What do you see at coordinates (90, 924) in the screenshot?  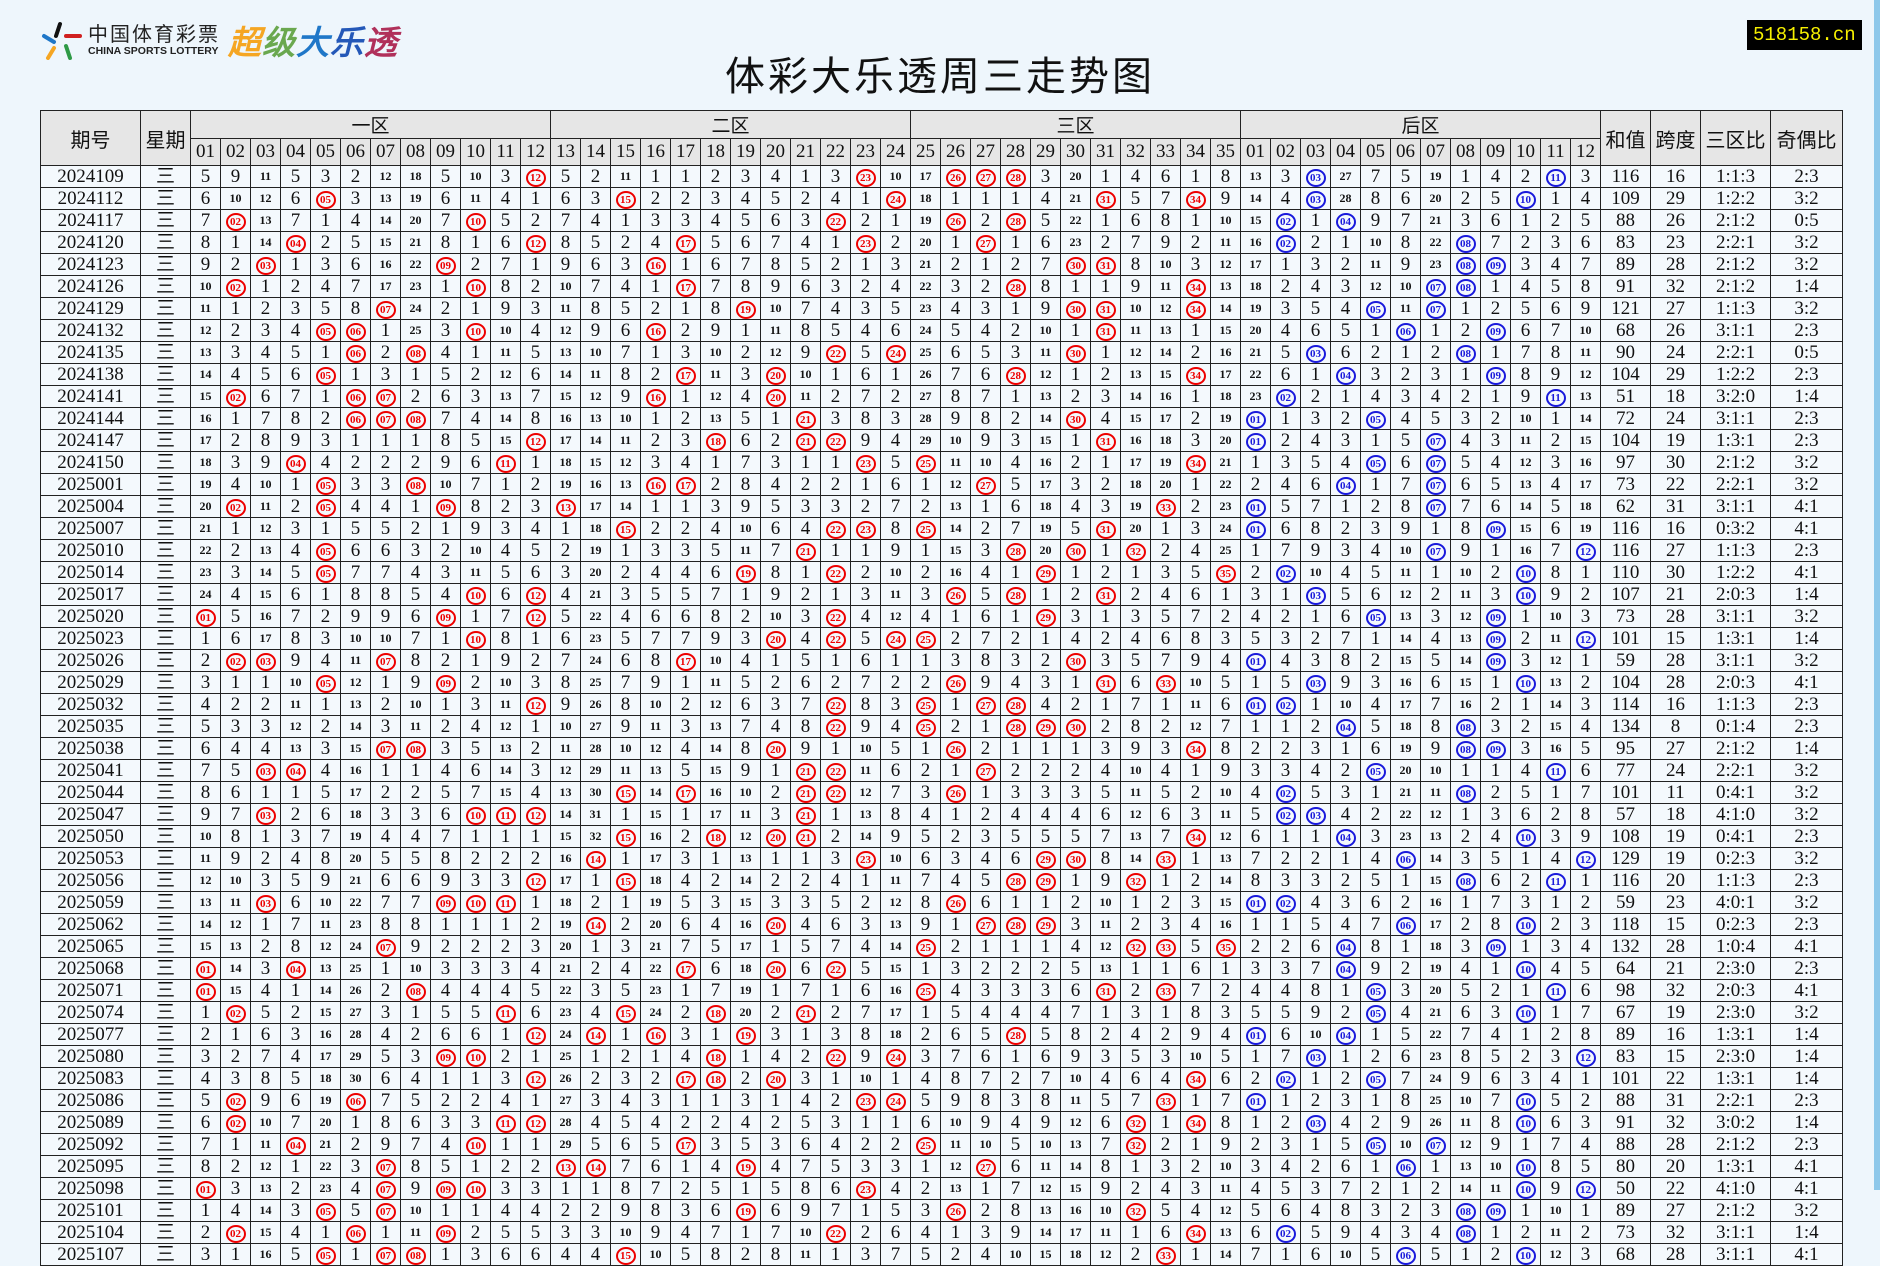 I see `period-cell: 2025062` at bounding box center [90, 924].